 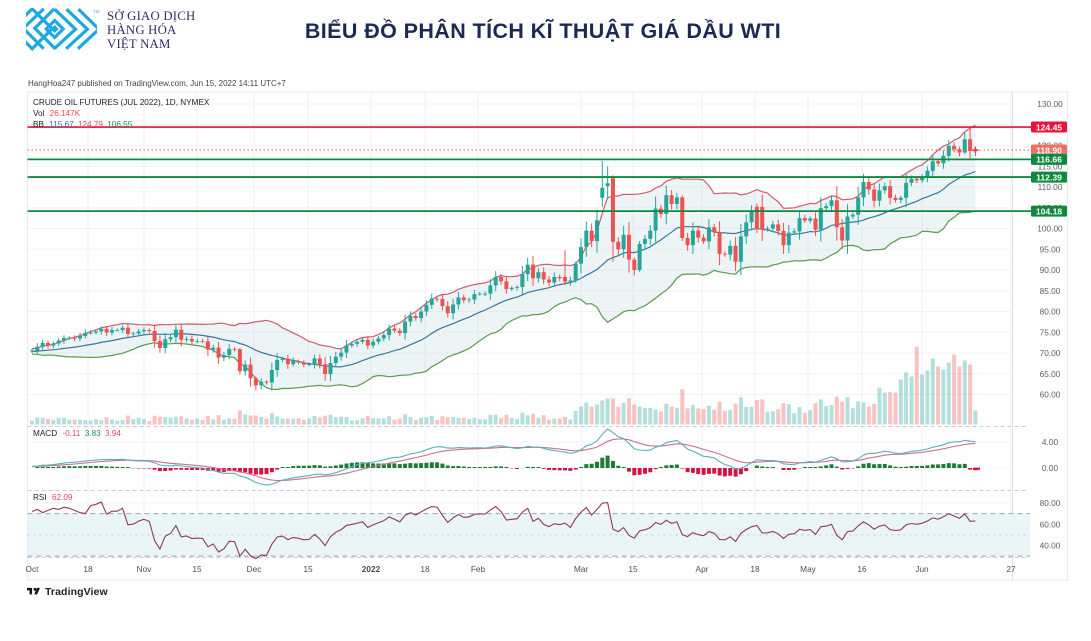 What do you see at coordinates (254, 569) in the screenshot?
I see `svg-text: Dec` at bounding box center [254, 569].